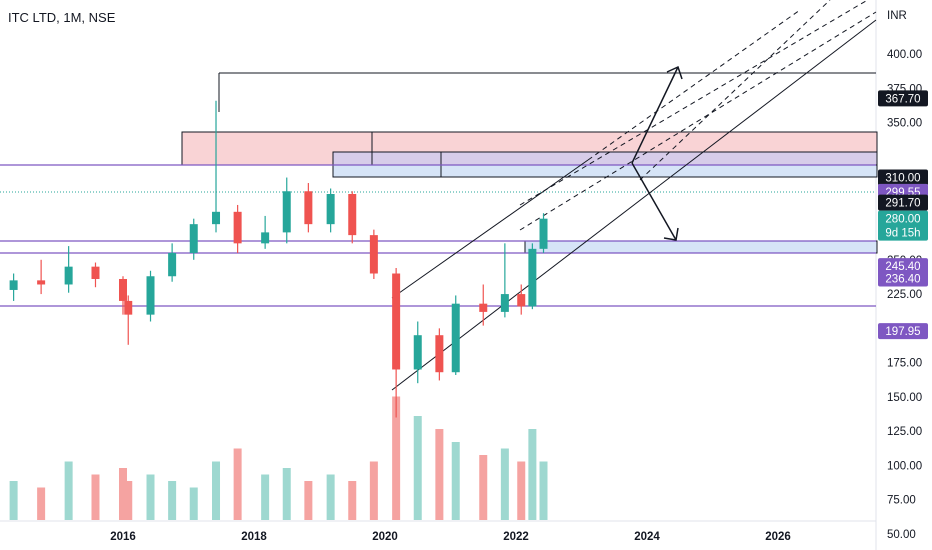  I want to click on channel-middle-line, so click(694, 103).